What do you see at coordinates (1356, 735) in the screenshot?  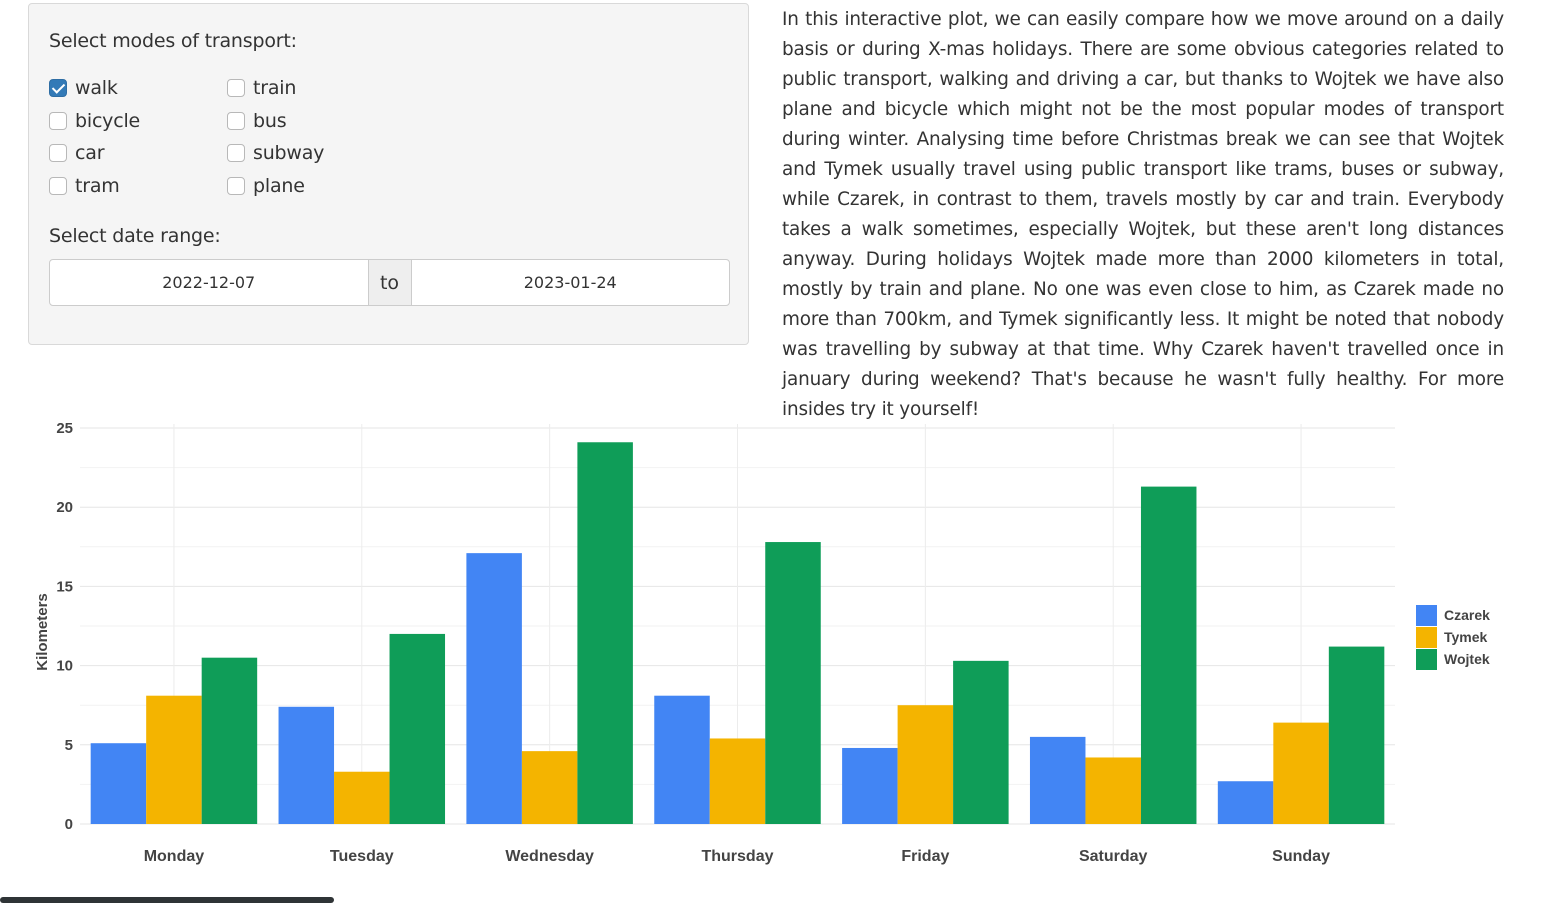 I see `bar-wojtek-sunday` at bounding box center [1356, 735].